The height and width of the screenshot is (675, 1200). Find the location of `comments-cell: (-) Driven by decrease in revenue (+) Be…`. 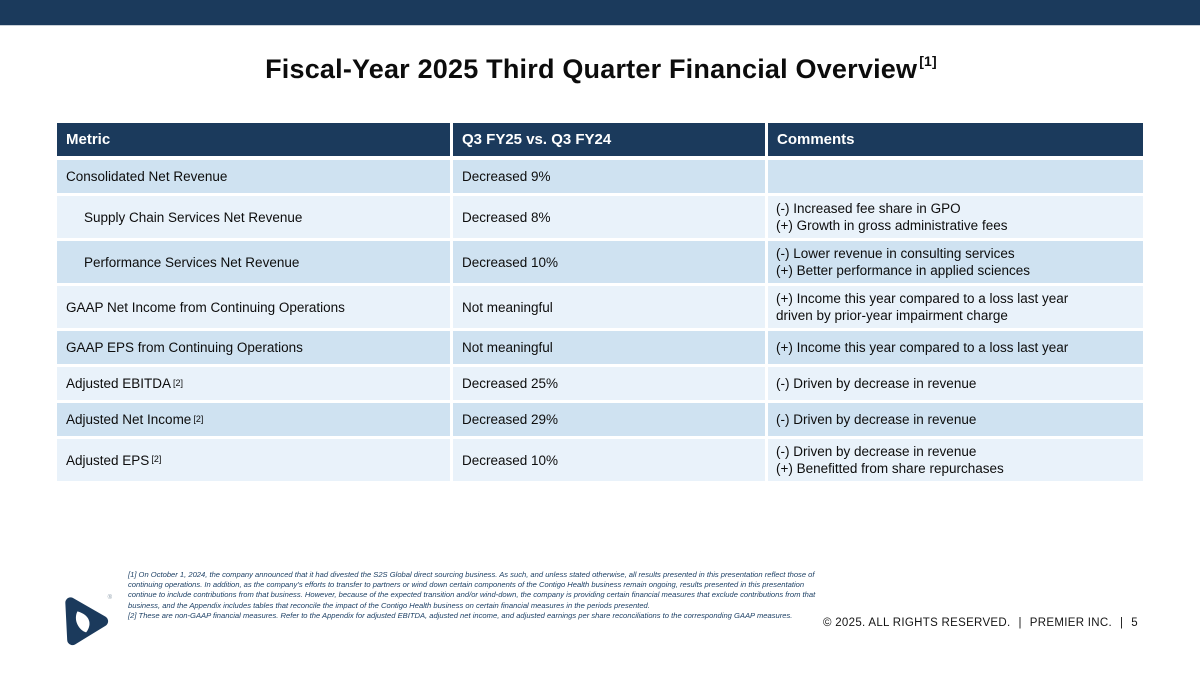

comments-cell: (-) Driven by decrease in revenue (+) Be… is located at coordinates (955, 460).